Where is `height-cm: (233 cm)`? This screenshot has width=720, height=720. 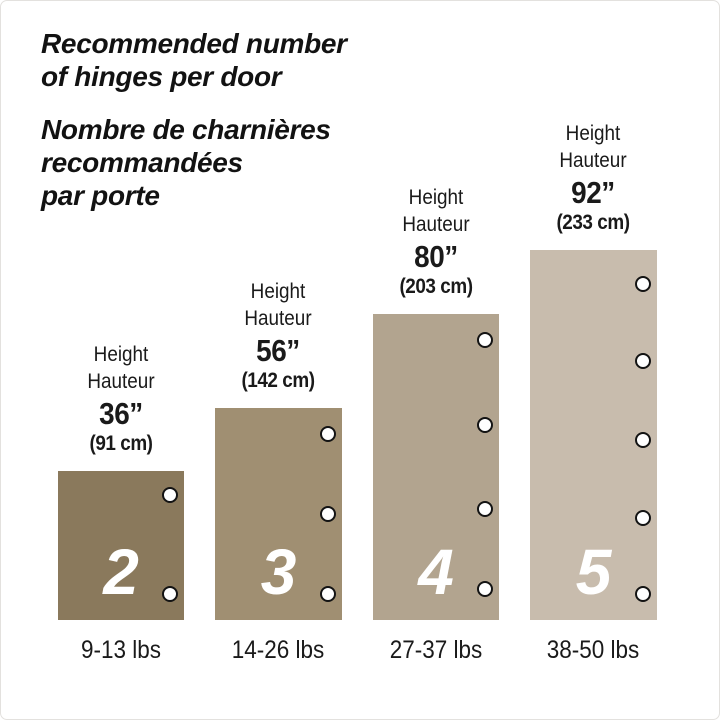 height-cm: (233 cm) is located at coordinates (593, 222).